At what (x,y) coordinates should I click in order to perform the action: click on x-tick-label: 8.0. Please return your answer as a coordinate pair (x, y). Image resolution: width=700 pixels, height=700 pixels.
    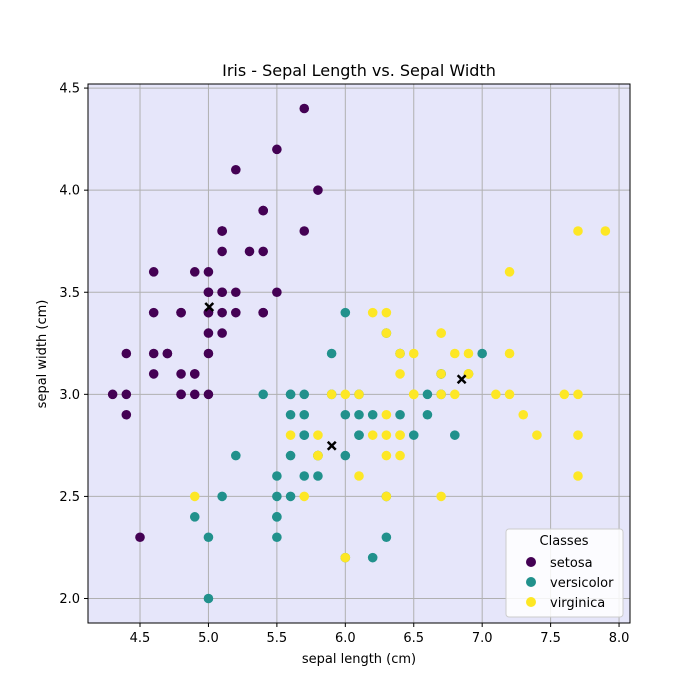
    Looking at the image, I should click on (619, 638).